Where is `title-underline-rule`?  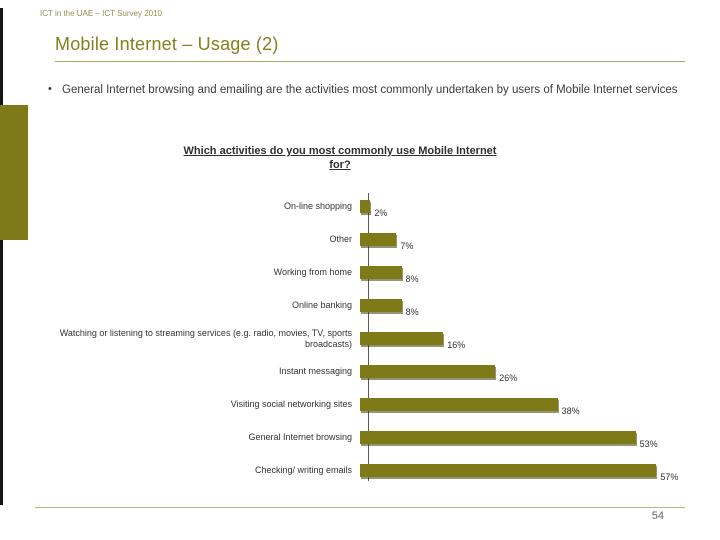
title-underline-rule is located at coordinates (370, 61).